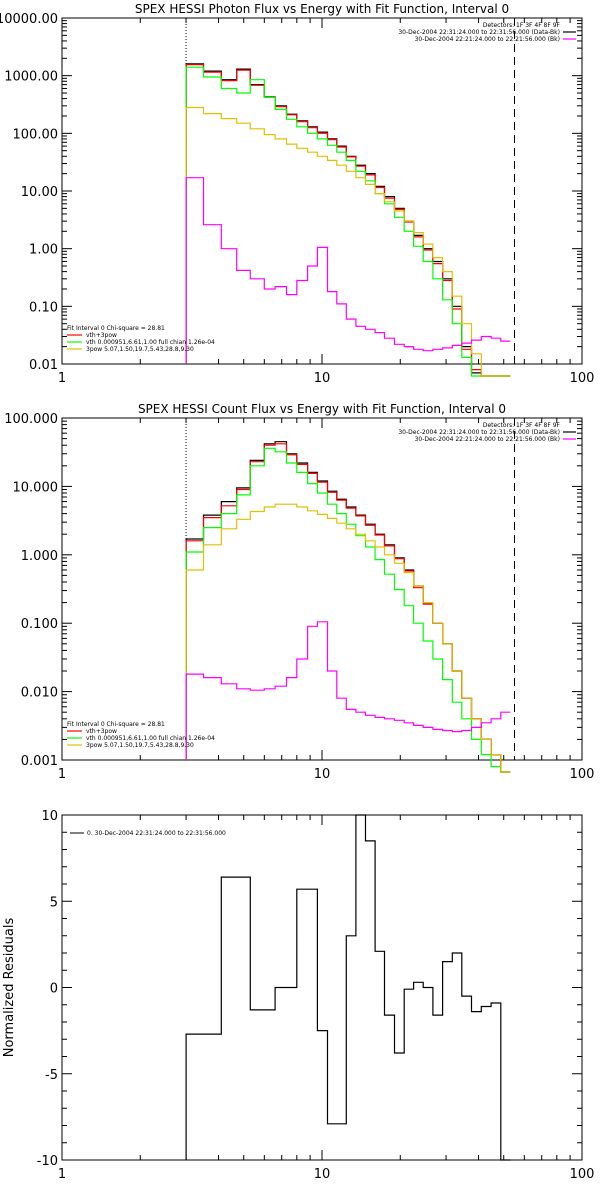 The height and width of the screenshot is (1204, 600). Describe the element at coordinates (62, 378) in the screenshot. I see `x-tick-label-0: 1` at that location.